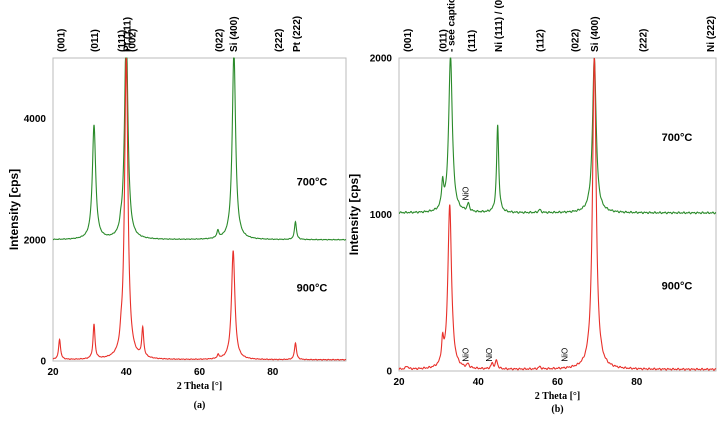 The height and width of the screenshot is (422, 727). What do you see at coordinates (541, 40) in the screenshot?
I see `peak-label: (112)` at bounding box center [541, 40].